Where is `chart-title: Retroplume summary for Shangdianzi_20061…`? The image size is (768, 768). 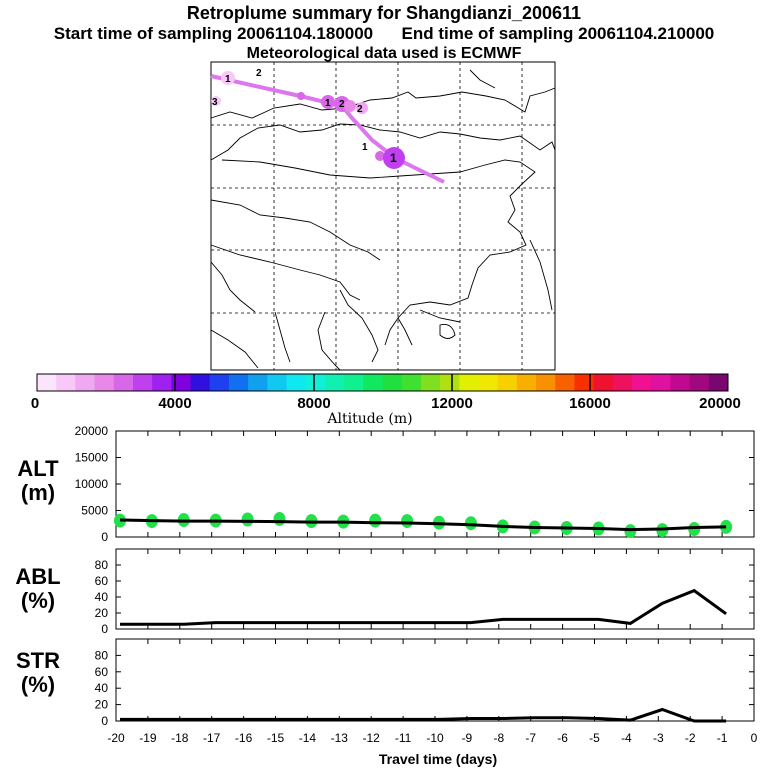
chart-title: Retroplume summary for Shangdianzi_20061… is located at coordinates (384, 13).